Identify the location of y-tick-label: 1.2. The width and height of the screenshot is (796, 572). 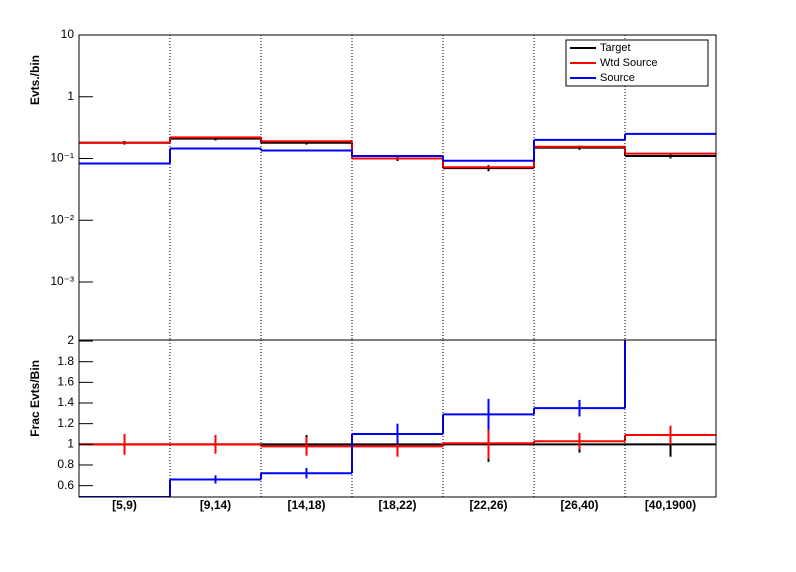
(65, 423).